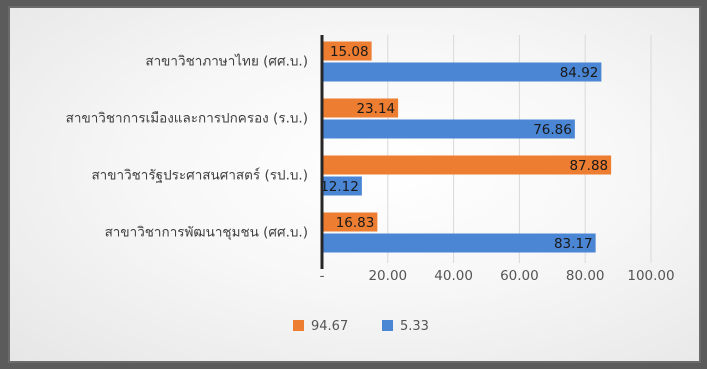  What do you see at coordinates (387, 276) in the screenshot?
I see `x-tick-label: 20.00` at bounding box center [387, 276].